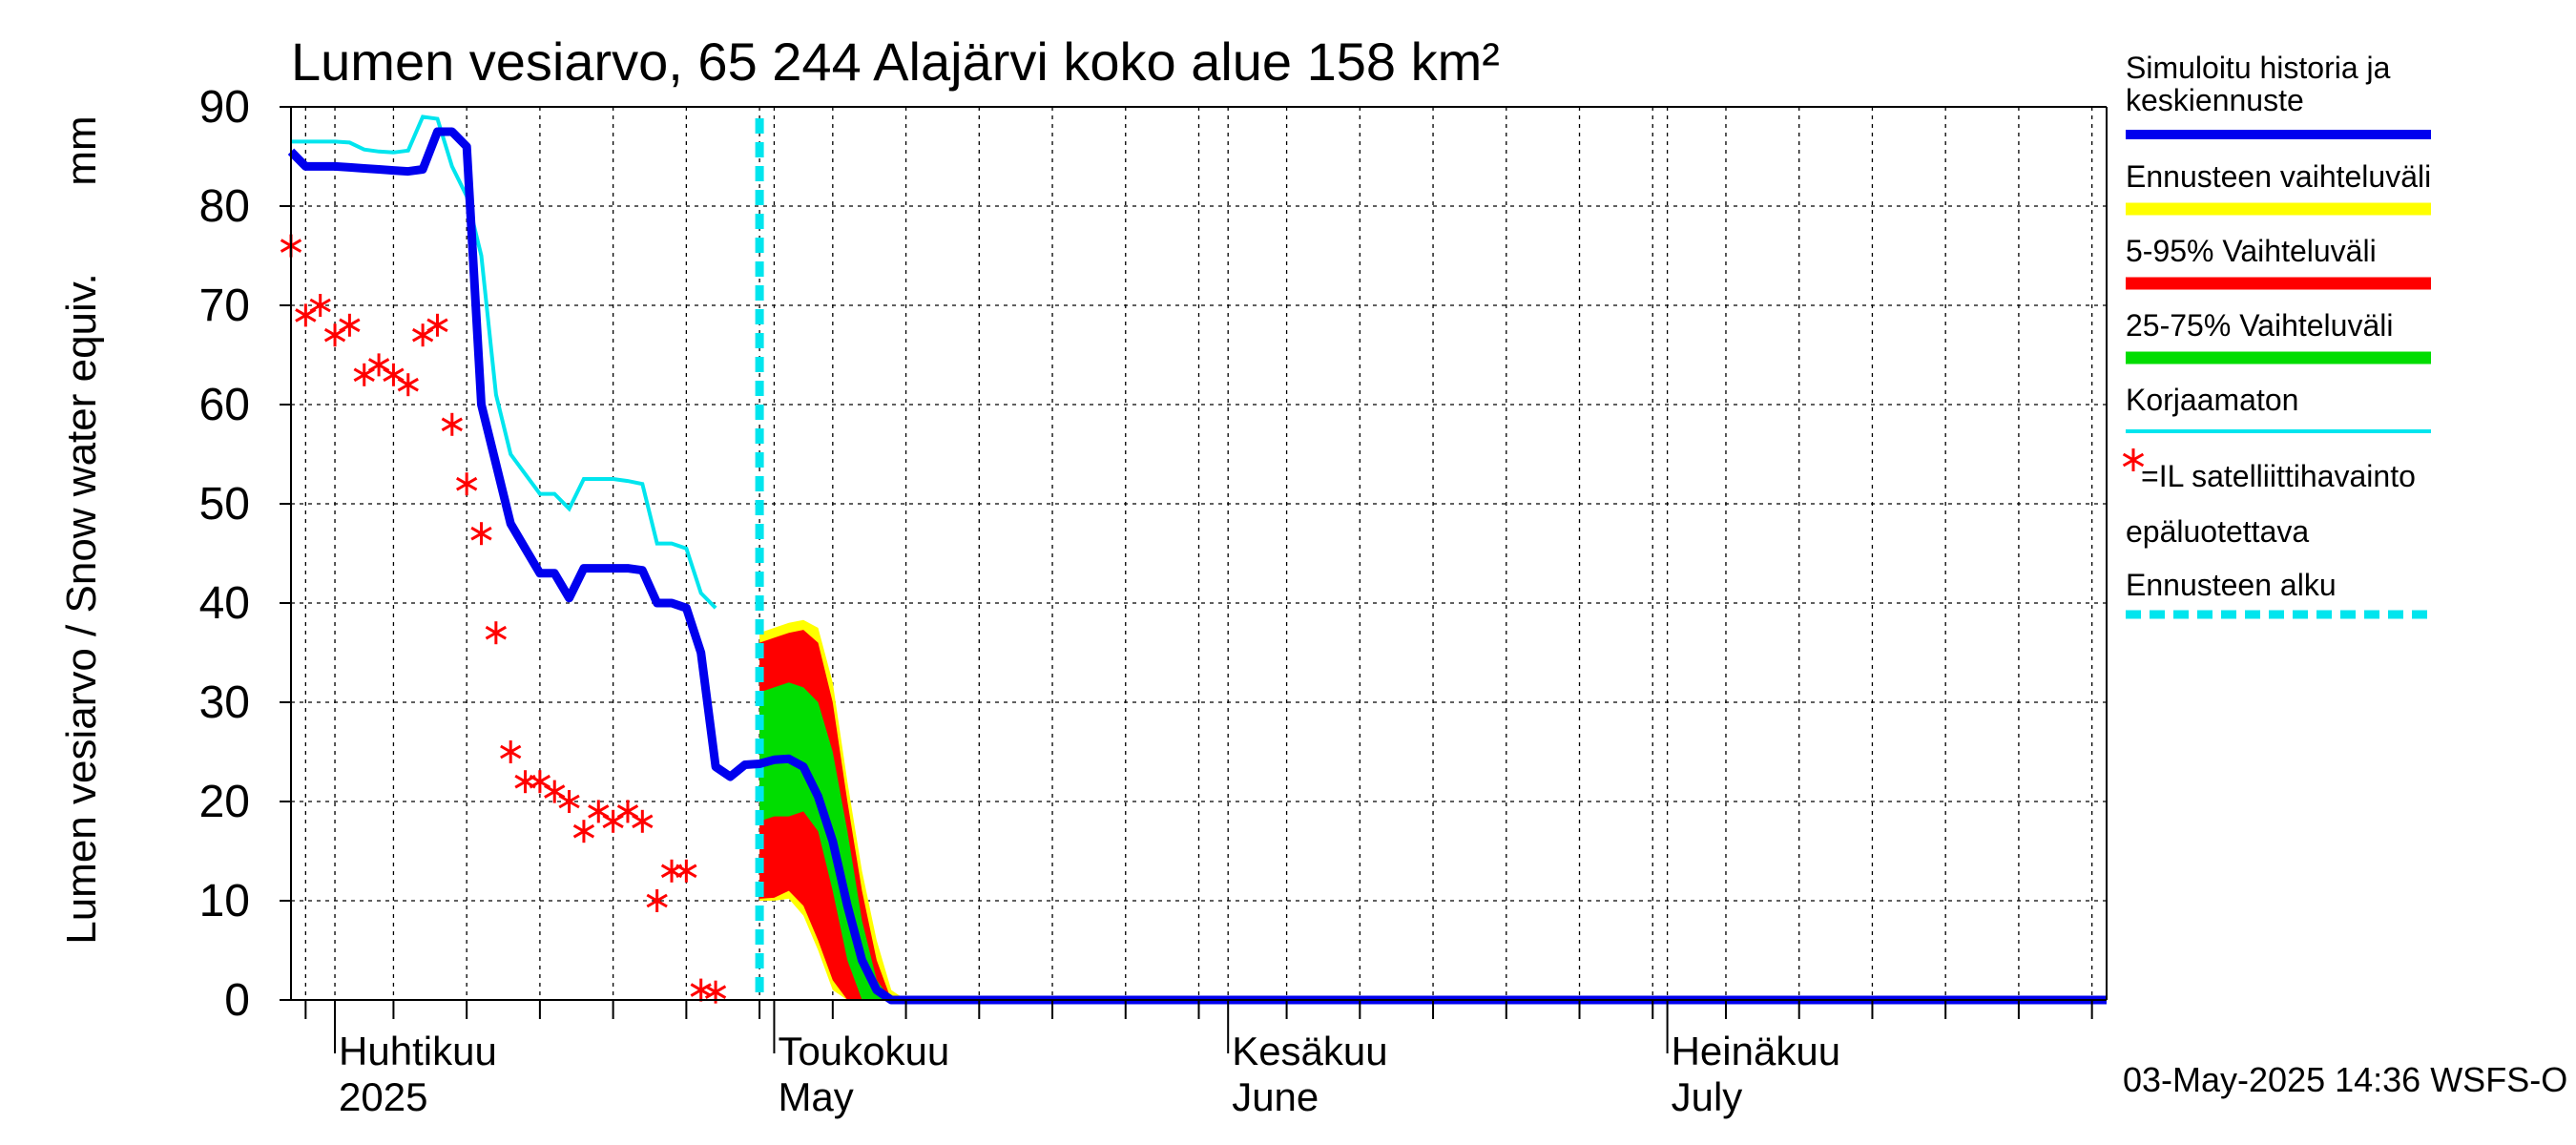 This screenshot has height=1145, width=2576. Describe the element at coordinates (504, 362) in the screenshot. I see `line-korjaamaton` at that location.